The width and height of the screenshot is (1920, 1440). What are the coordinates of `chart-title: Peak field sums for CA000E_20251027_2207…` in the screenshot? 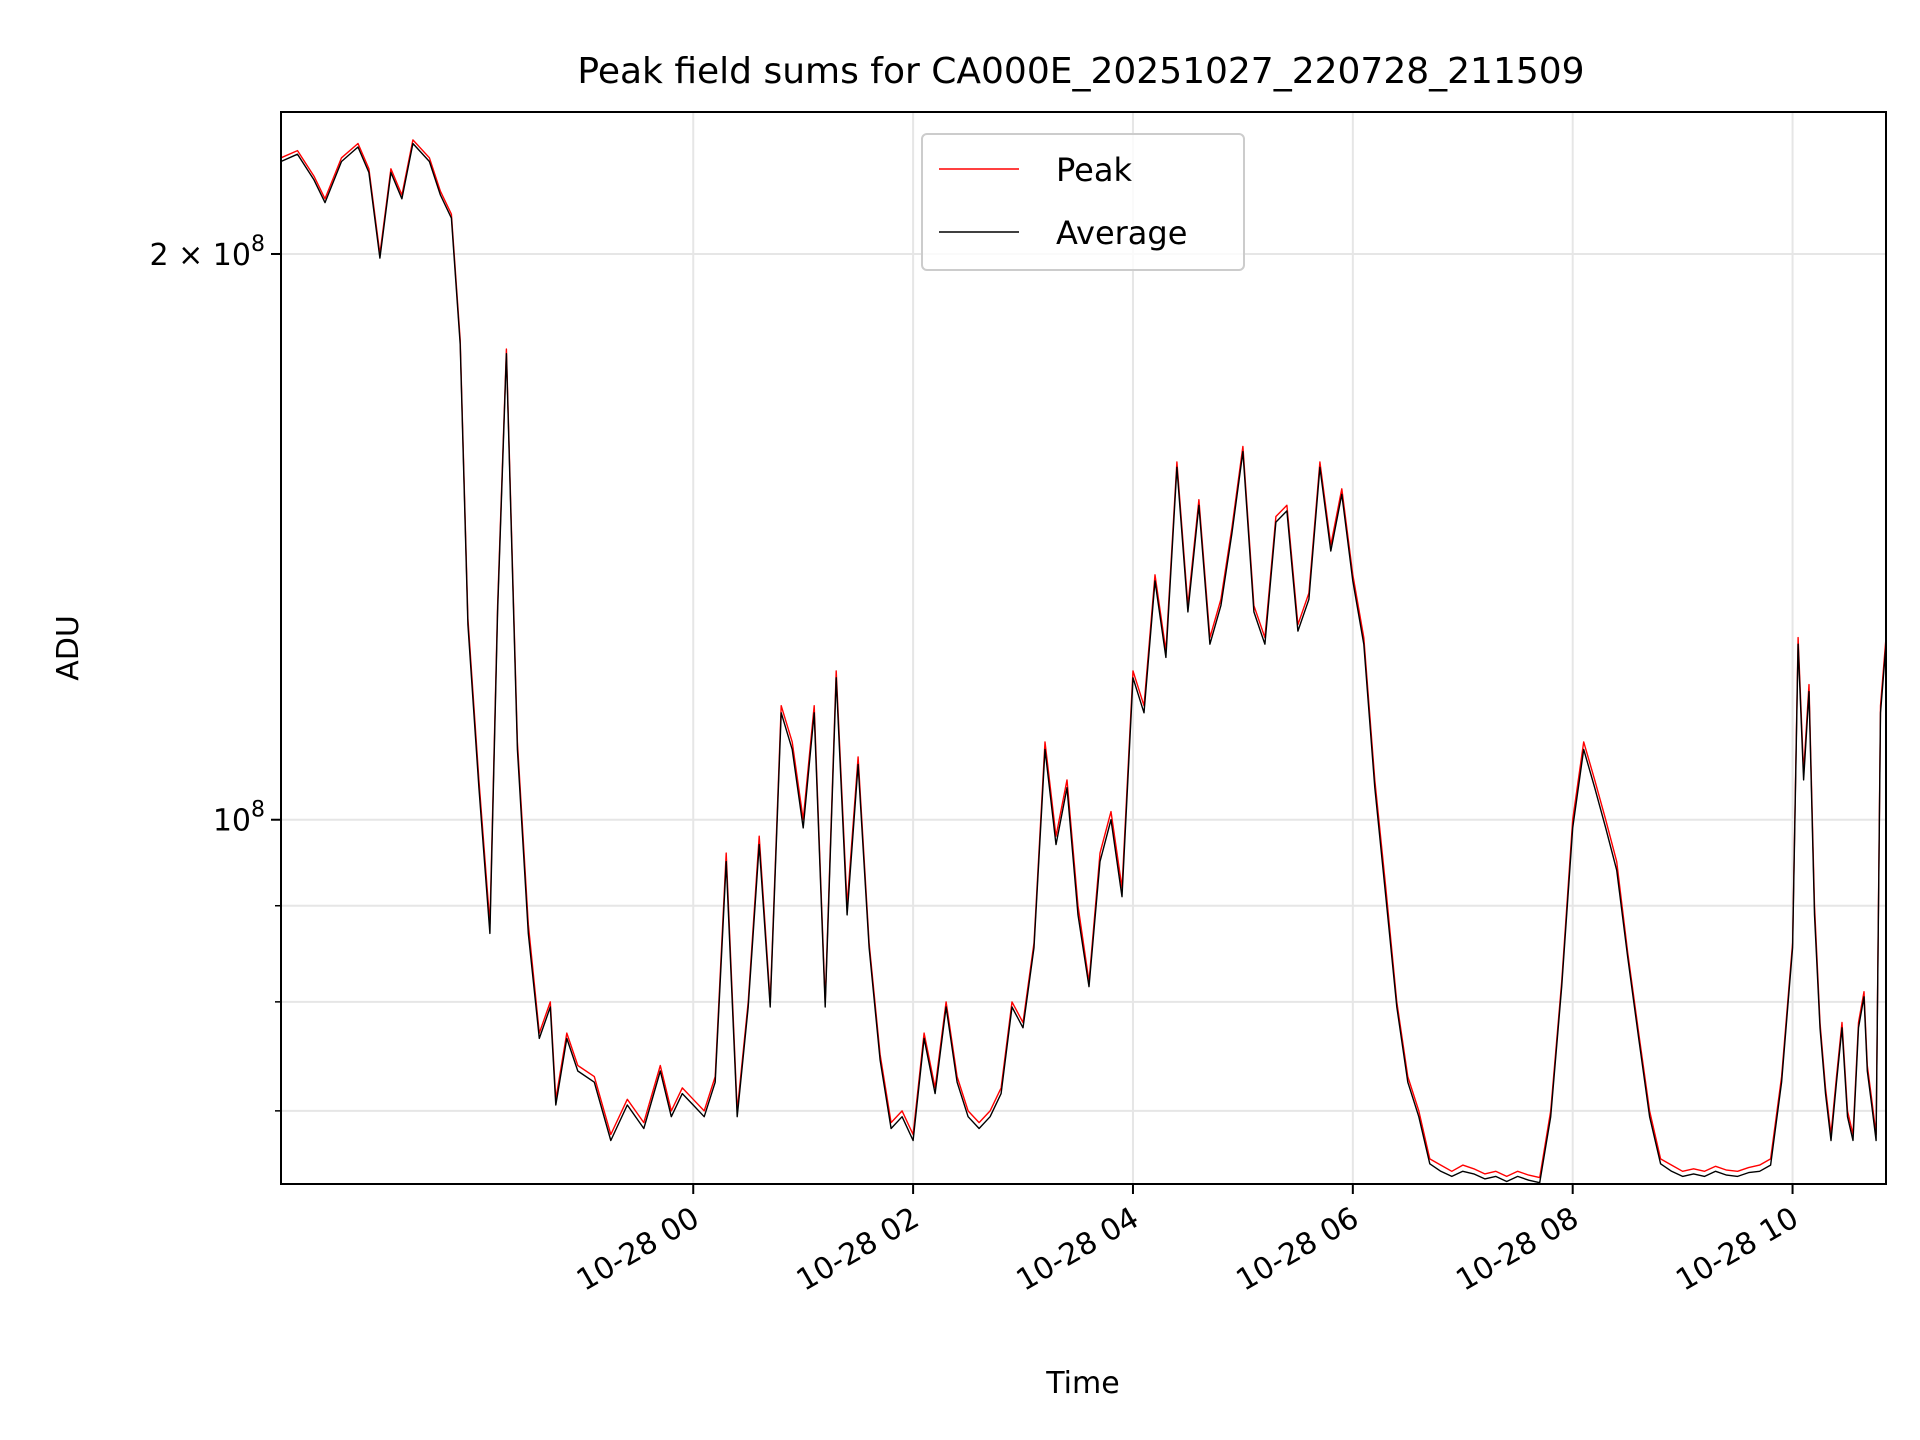 It's located at (1080, 71).